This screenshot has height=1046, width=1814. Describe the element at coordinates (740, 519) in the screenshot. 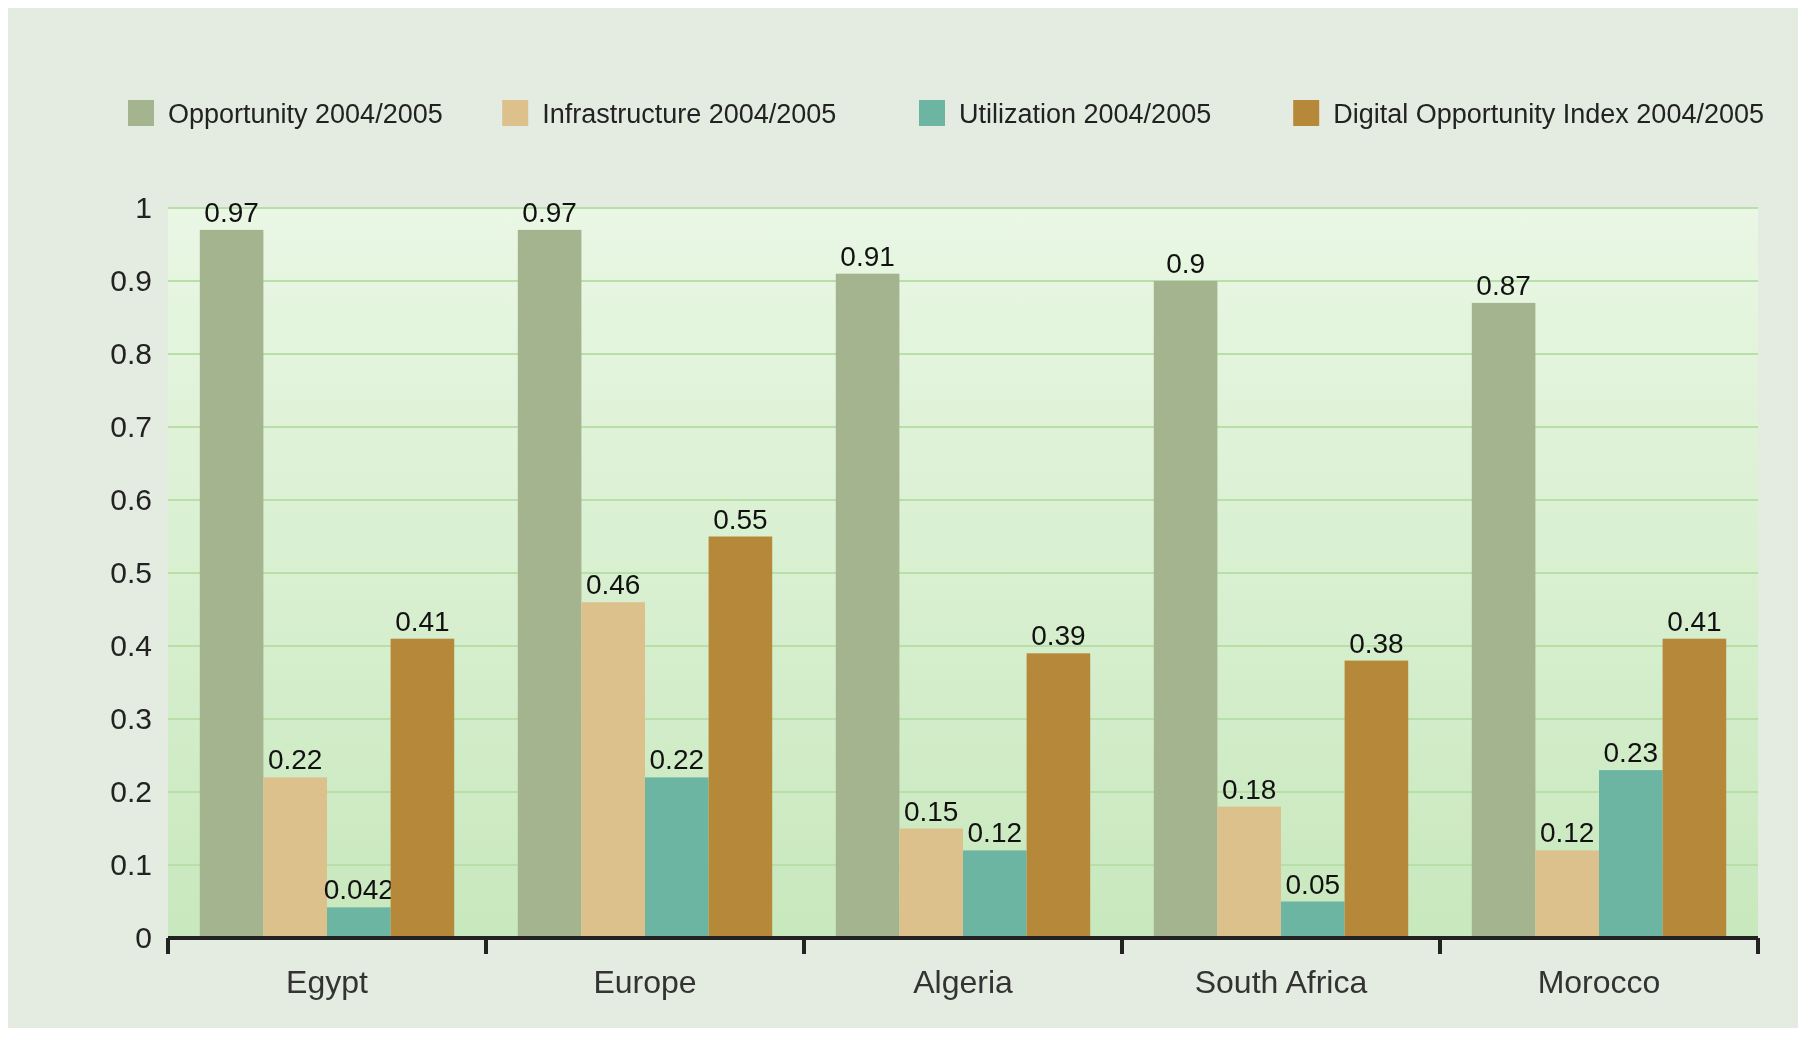

I see `data-label: 0.55` at that location.